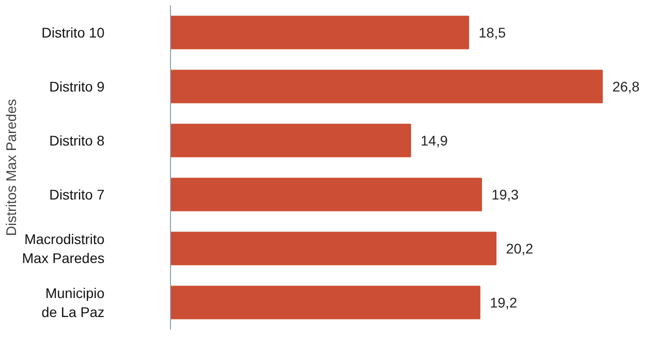  What do you see at coordinates (492, 32) in the screenshot?
I see `data-label: 18,5` at bounding box center [492, 32].